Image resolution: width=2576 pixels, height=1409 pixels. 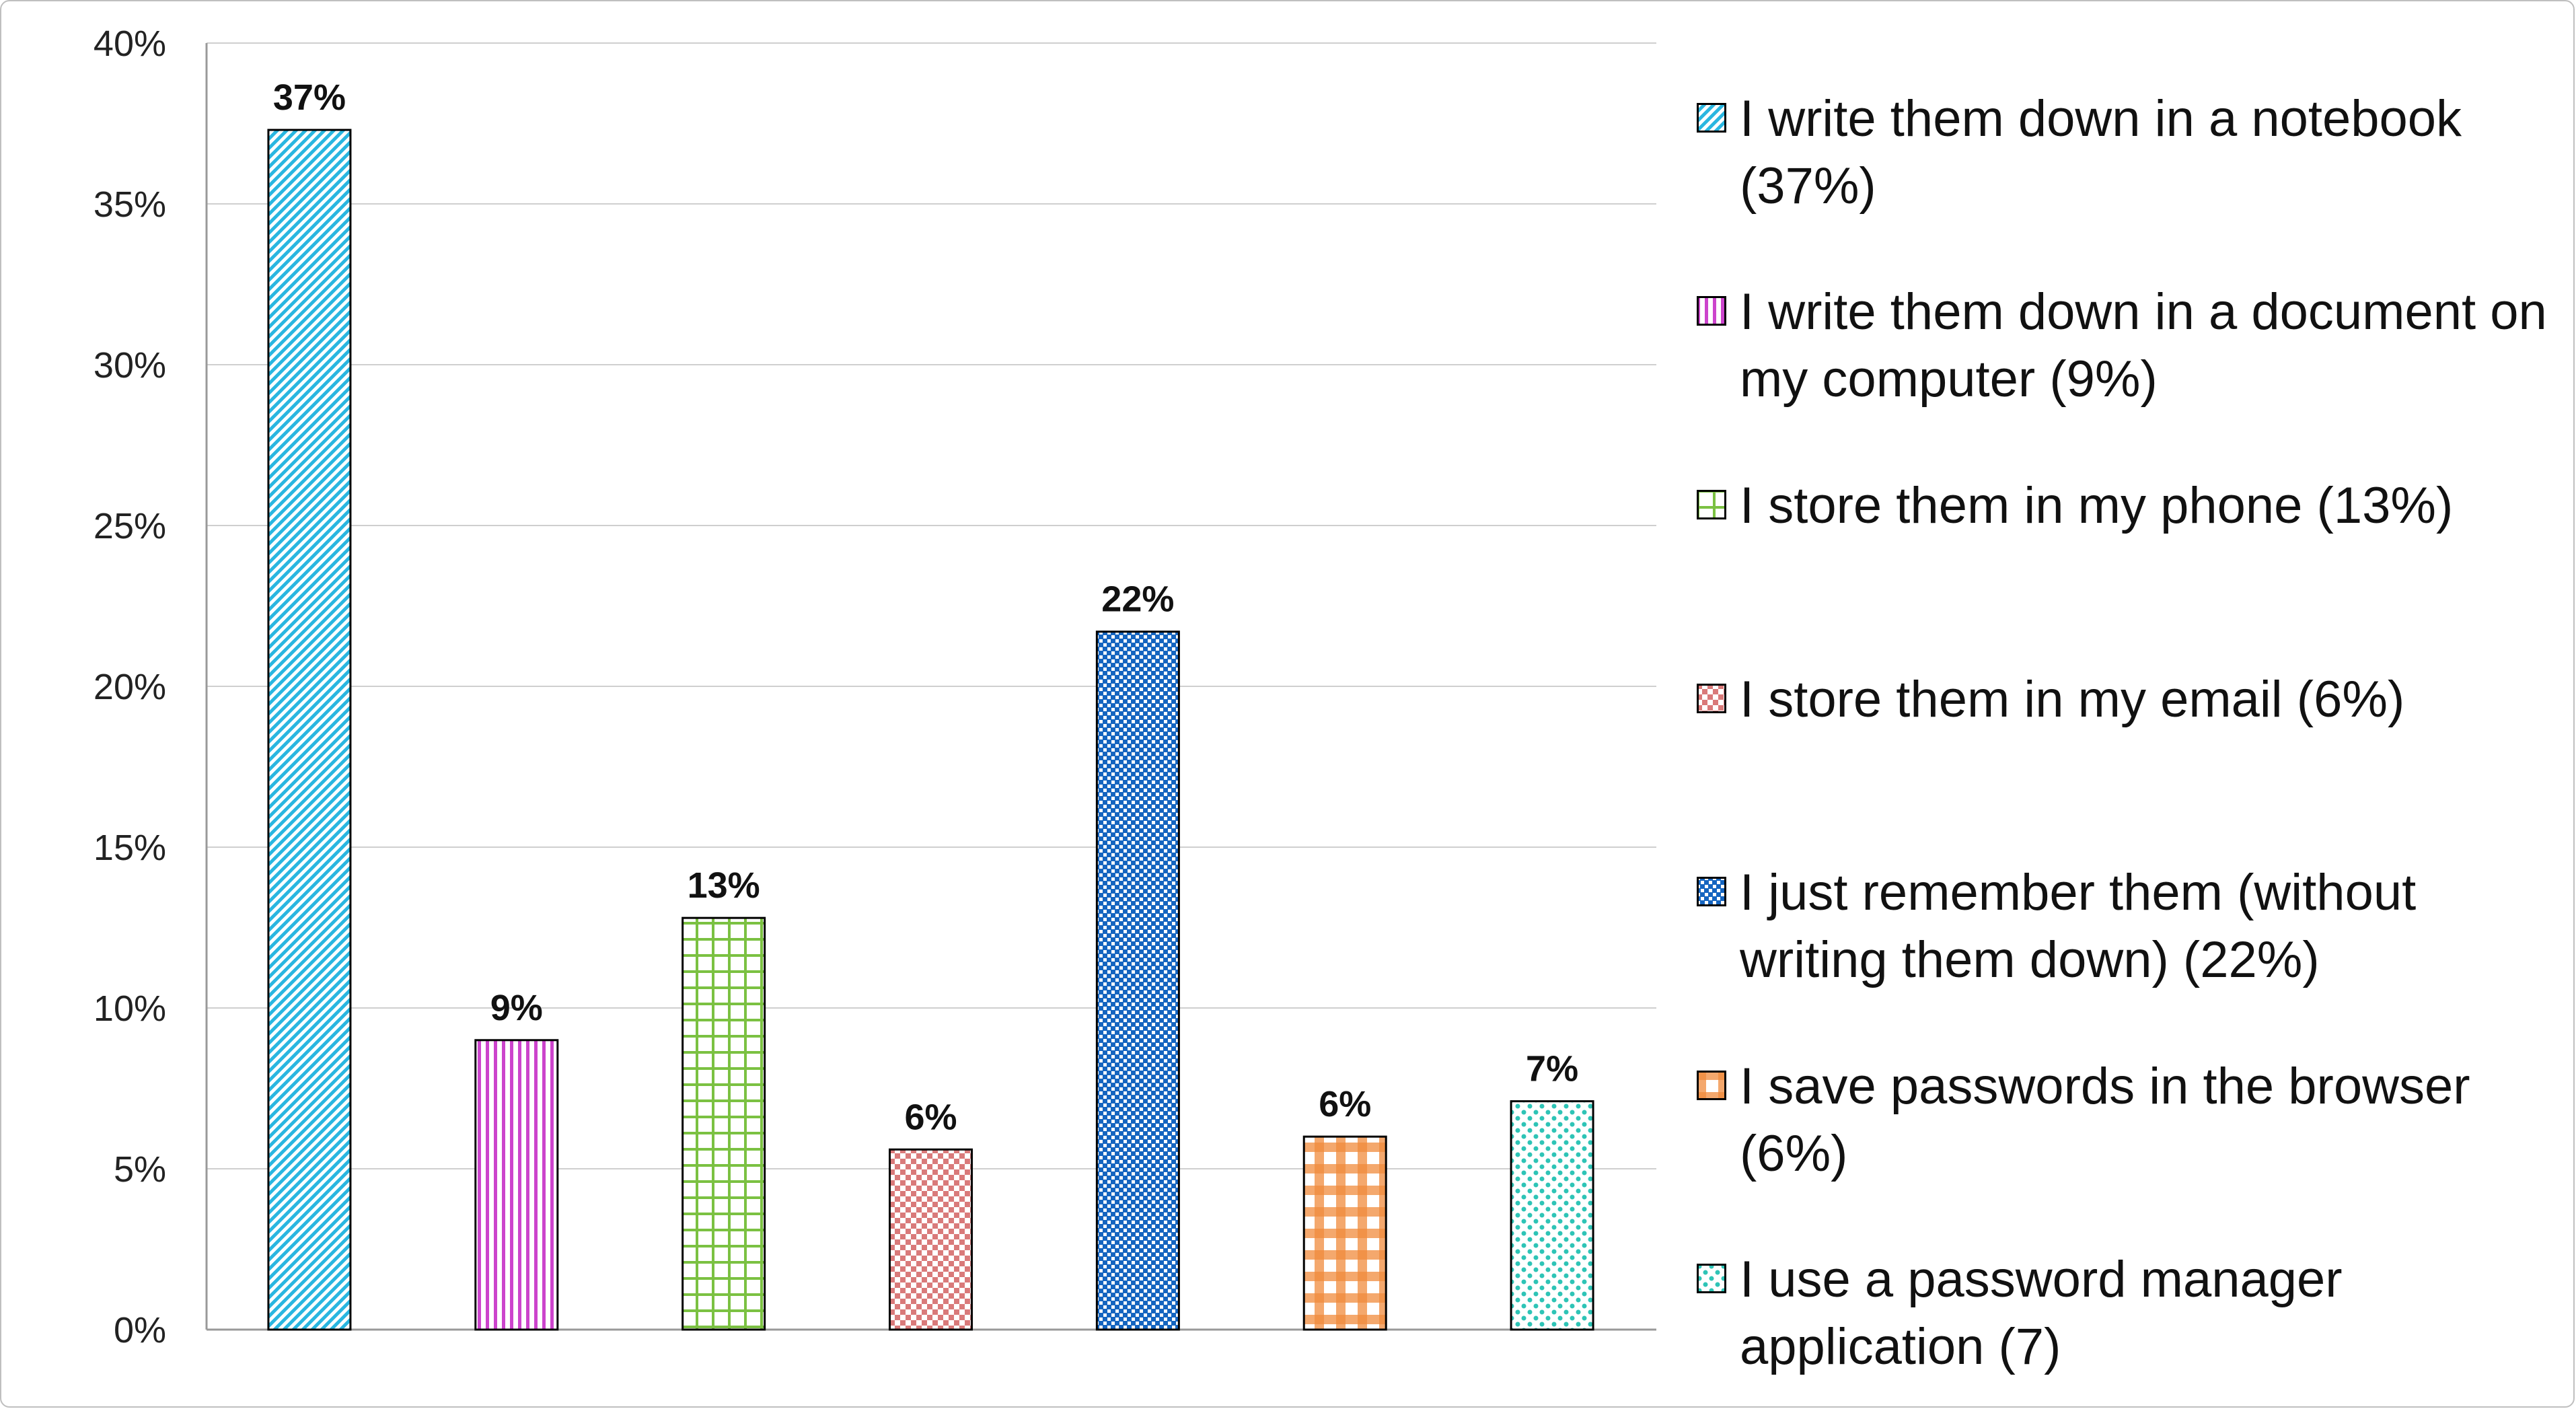 I want to click on y-tick-label: 20%, so click(x=130, y=687).